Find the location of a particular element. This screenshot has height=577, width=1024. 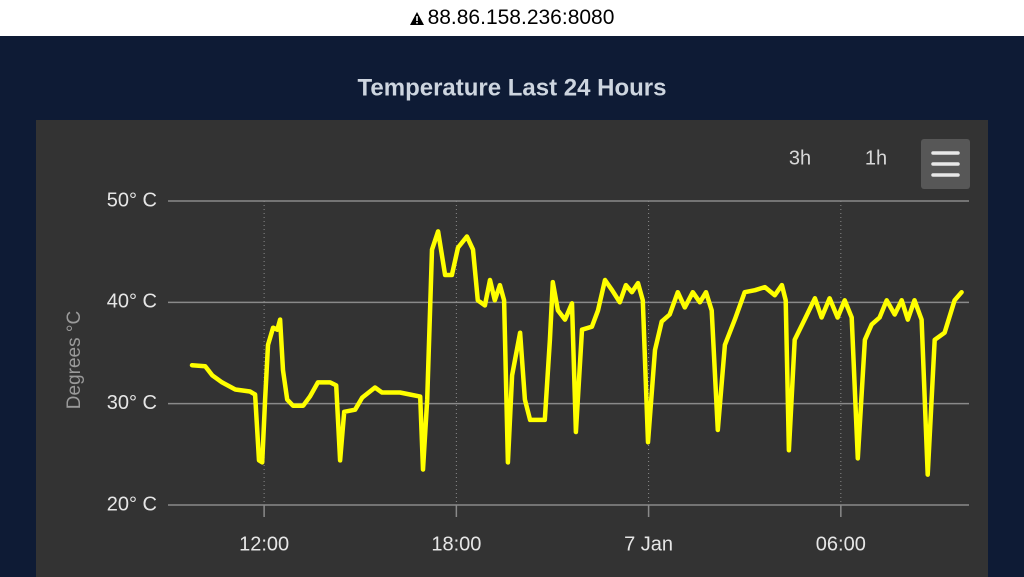

warning-icon is located at coordinates (416, 18).